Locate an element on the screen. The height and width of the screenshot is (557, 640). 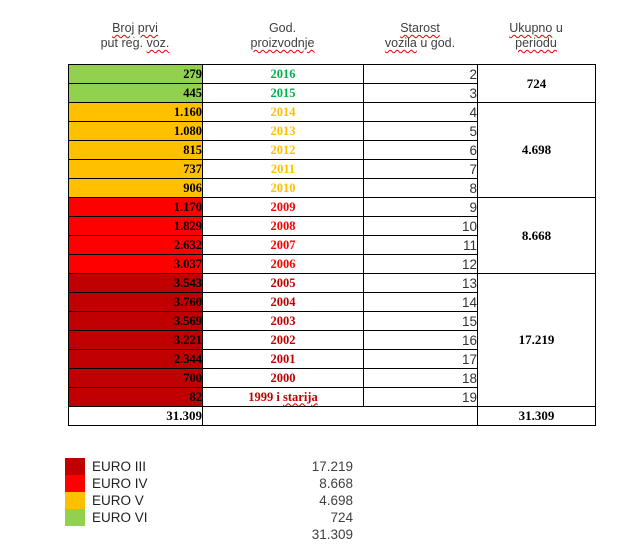
production-year-cell: 2006 is located at coordinates (283, 264).